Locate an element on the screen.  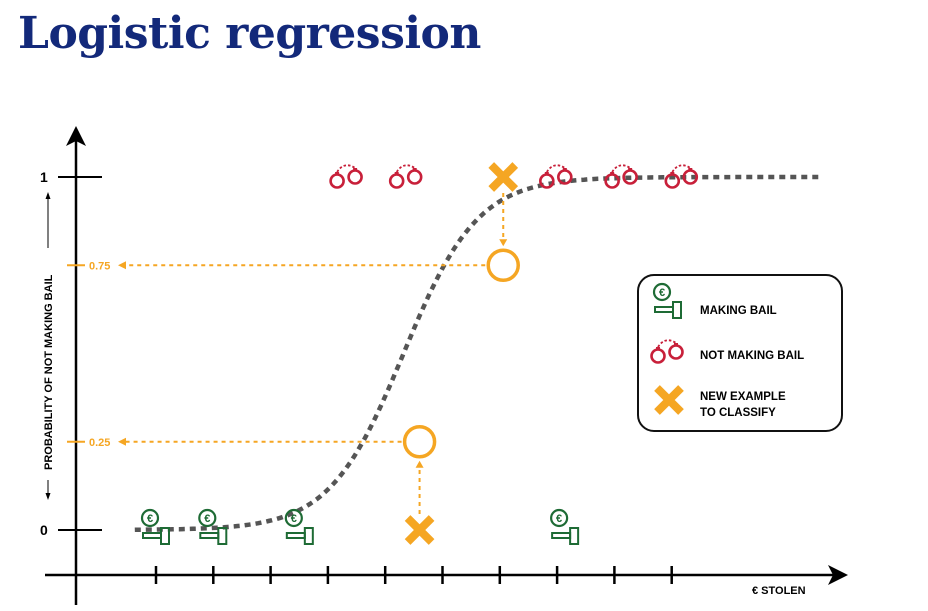
highlight-y-tick-label: 0.25 is located at coordinates (99, 443).